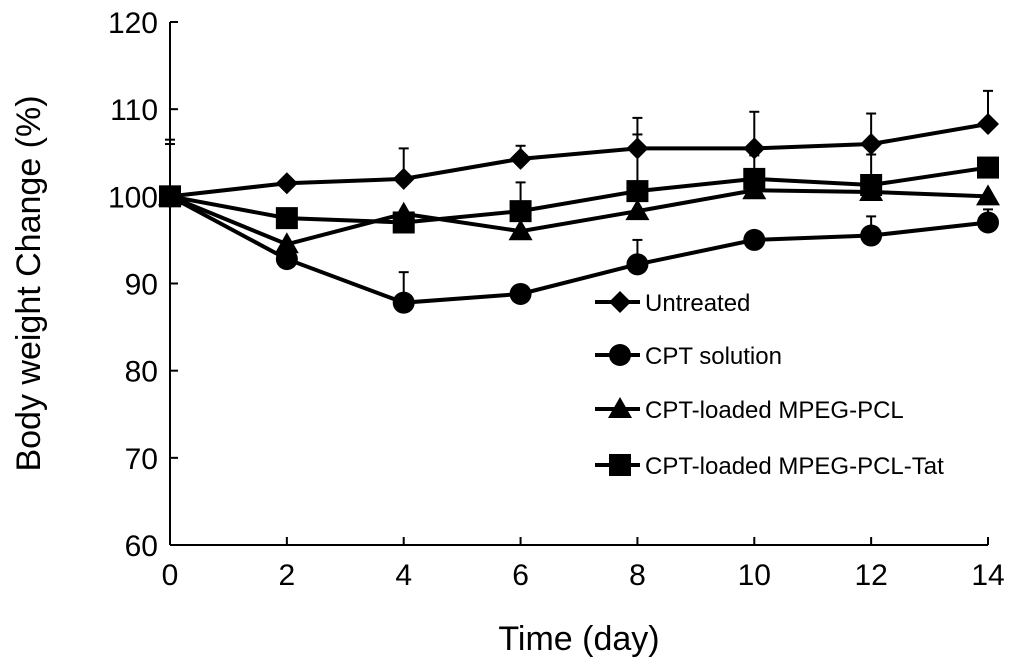 The width and height of the screenshot is (1024, 670). What do you see at coordinates (141, 546) in the screenshot?
I see `y-tick-label: 60` at bounding box center [141, 546].